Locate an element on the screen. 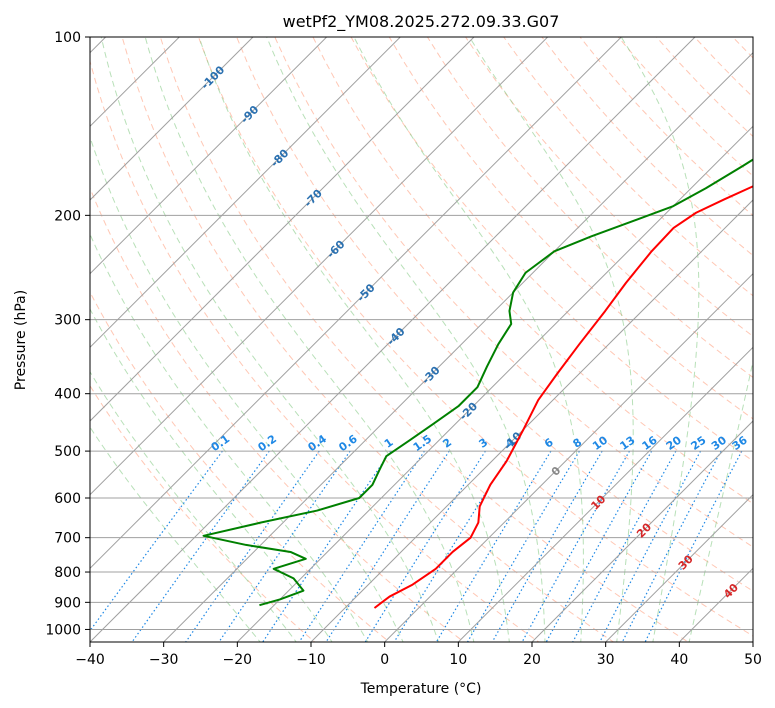 The image size is (775, 708). x-axis-label: Temperature (°C) is located at coordinates (421, 689).